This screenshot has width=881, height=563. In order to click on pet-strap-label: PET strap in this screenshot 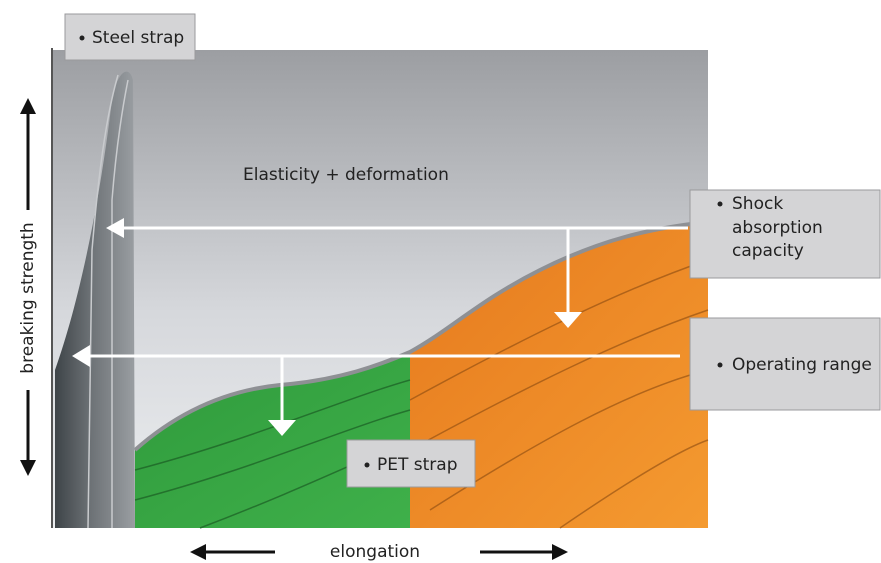, I will do `click(417, 465)`.